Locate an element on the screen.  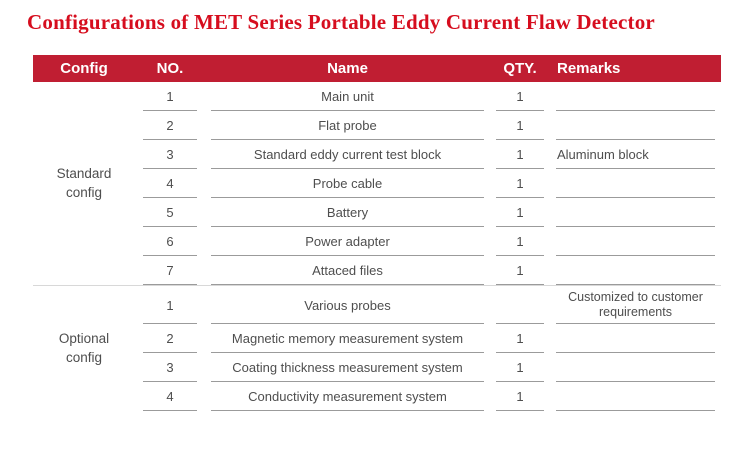
cell-name: Standard eddy current test block is located at coordinates (347, 154).